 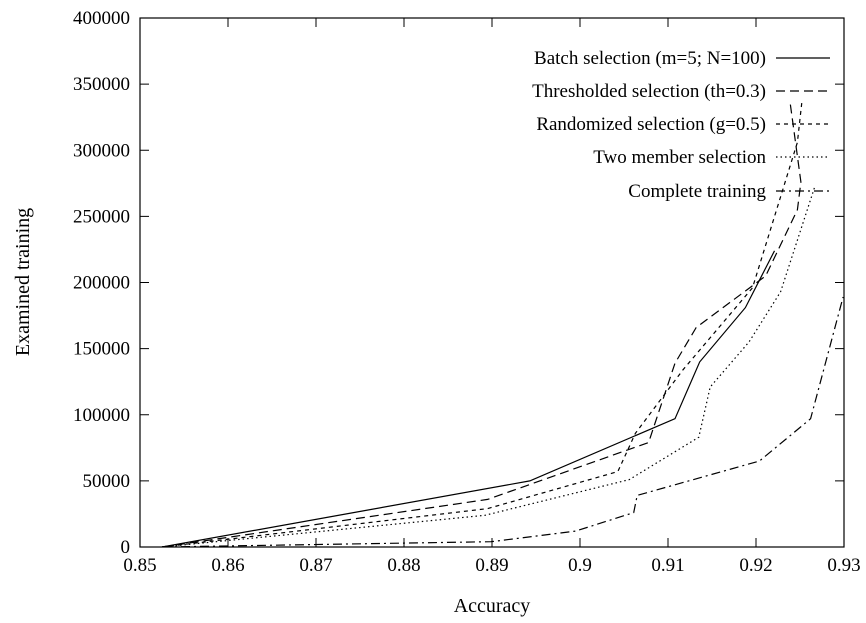 What do you see at coordinates (491, 565) in the screenshot?
I see `x-tick-label: 0.89` at bounding box center [491, 565].